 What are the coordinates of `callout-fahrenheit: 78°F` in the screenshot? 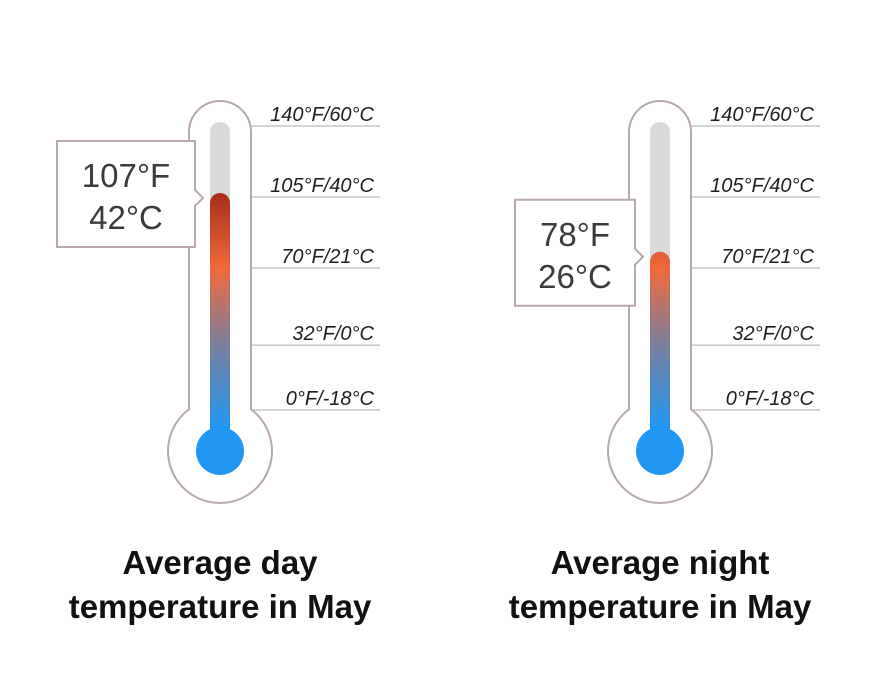 It's located at (575, 234).